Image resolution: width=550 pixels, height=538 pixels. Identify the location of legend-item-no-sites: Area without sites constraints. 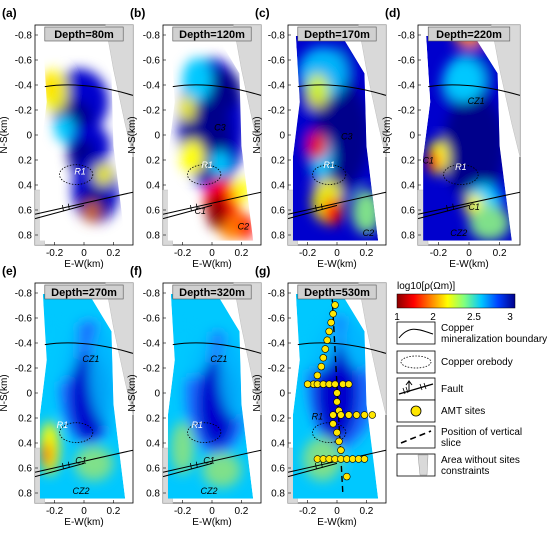
(458, 465).